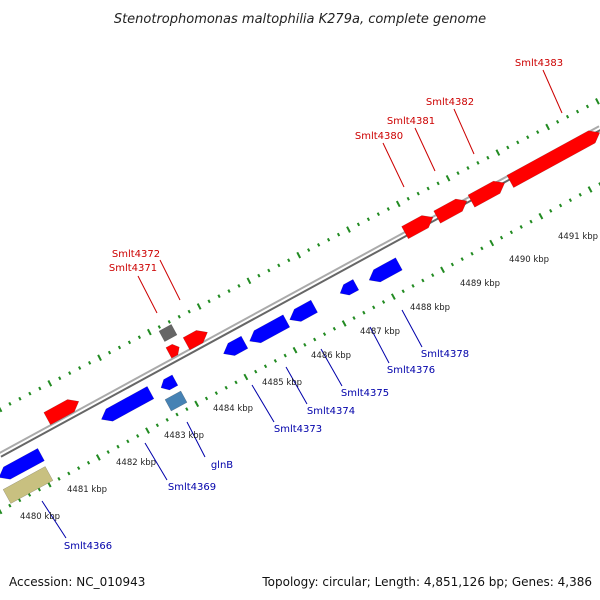 The image size is (600, 600). Describe the element at coordinates (578, 237) in the screenshot. I see `scale-label: 4491 kbp` at that location.